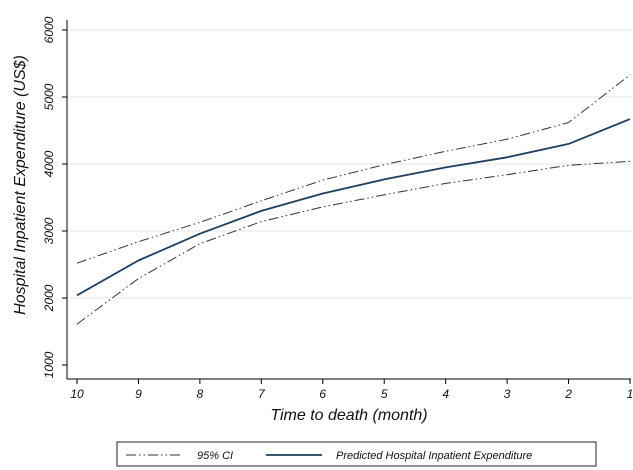  I want to click on x-tick-label: 6, so click(322, 394).